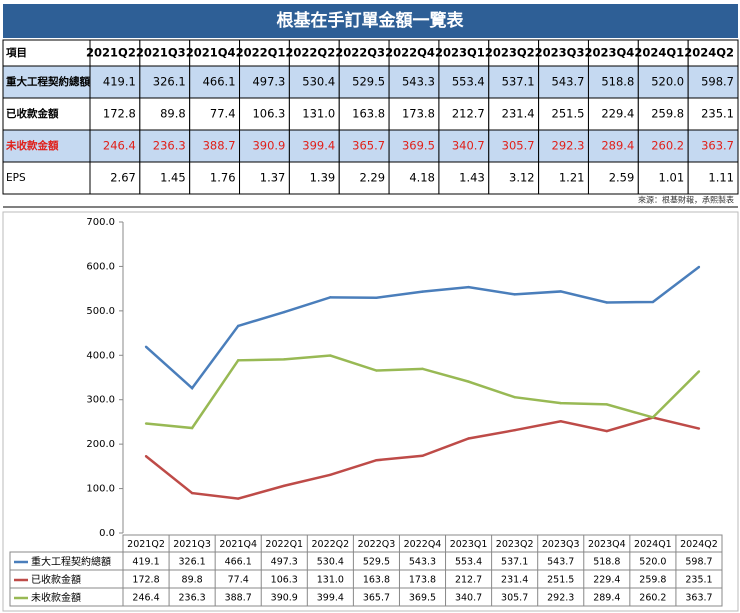  I want to click on data-label: 553.4, so click(468, 562).